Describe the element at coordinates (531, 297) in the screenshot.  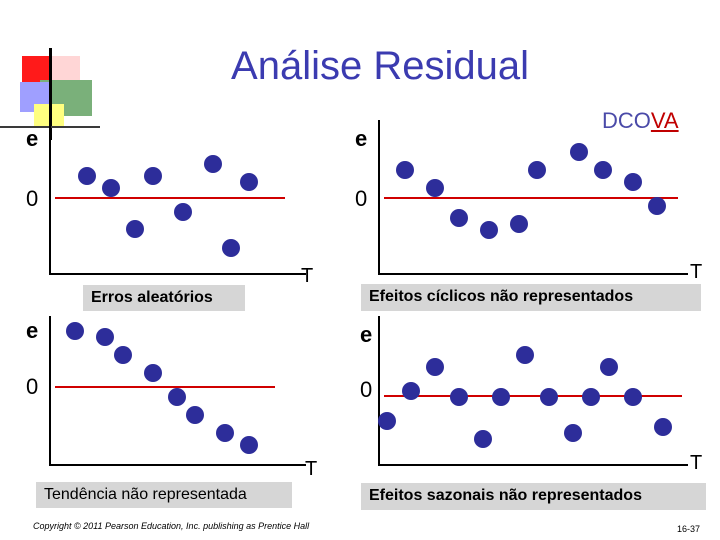
I see `panel-caption: Efeitos cíclicos não representados` at that location.